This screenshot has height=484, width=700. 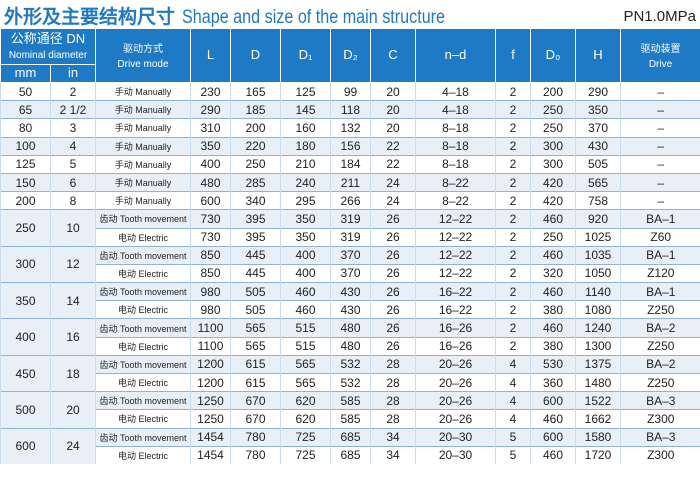 What do you see at coordinates (305, 200) in the screenshot?
I see `value-cell: 295` at bounding box center [305, 200].